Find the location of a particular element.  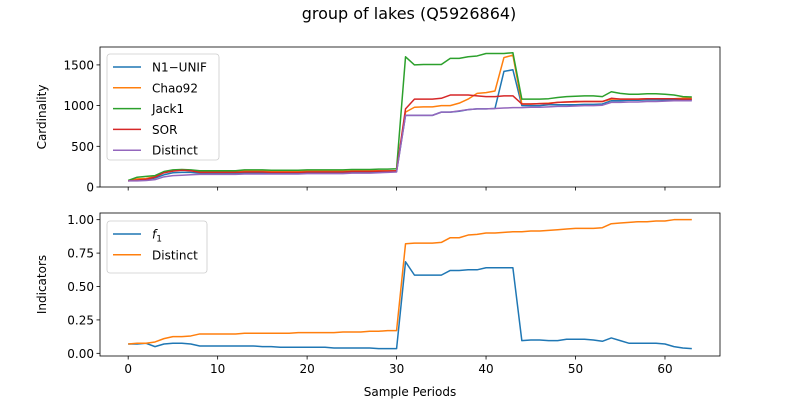

y-tick-label: 1500 is located at coordinates (78, 65).